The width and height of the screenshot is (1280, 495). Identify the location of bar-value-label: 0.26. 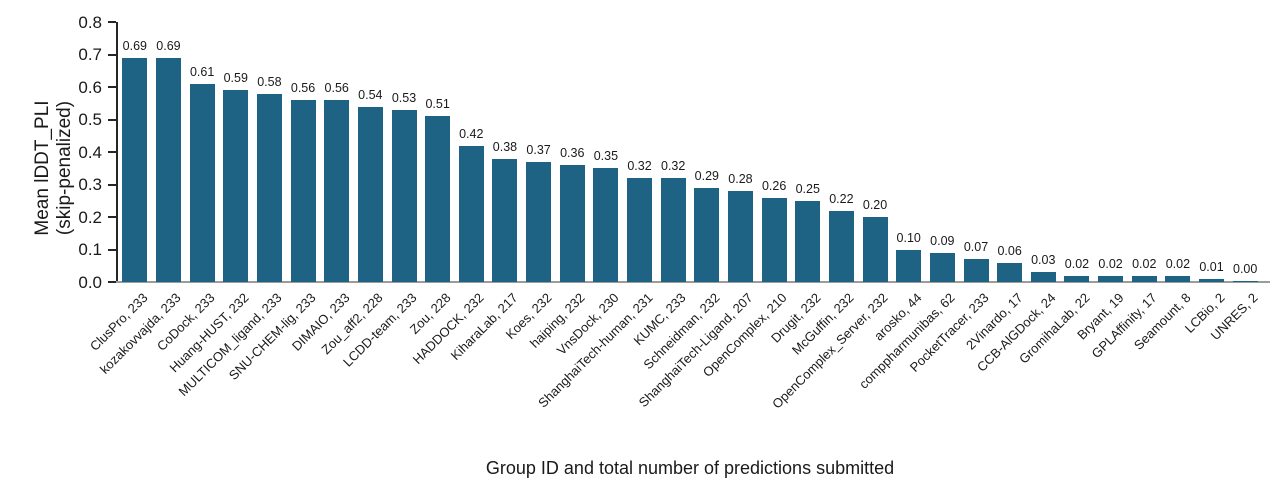
(774, 185).